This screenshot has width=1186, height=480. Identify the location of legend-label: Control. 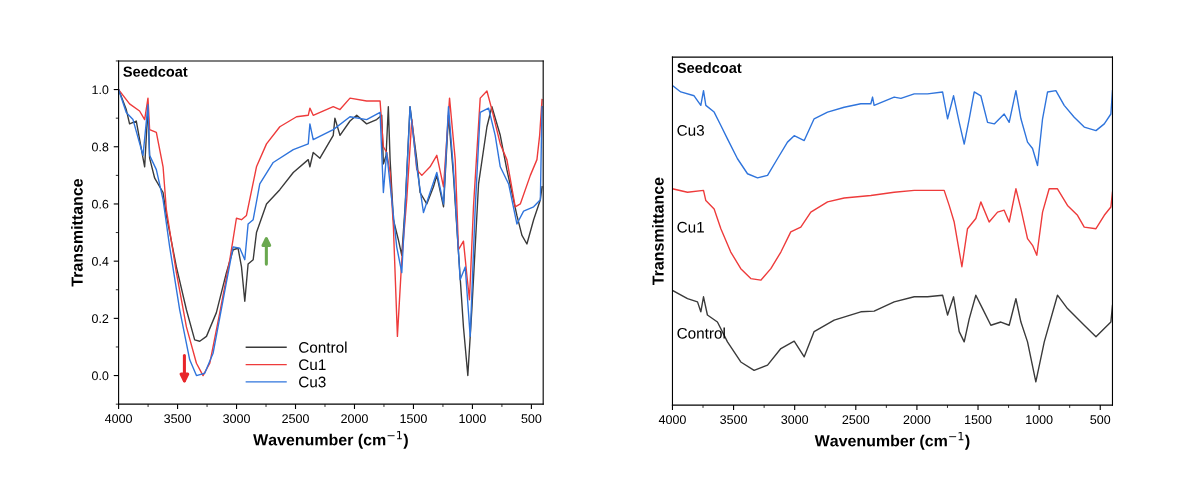
(323, 347).